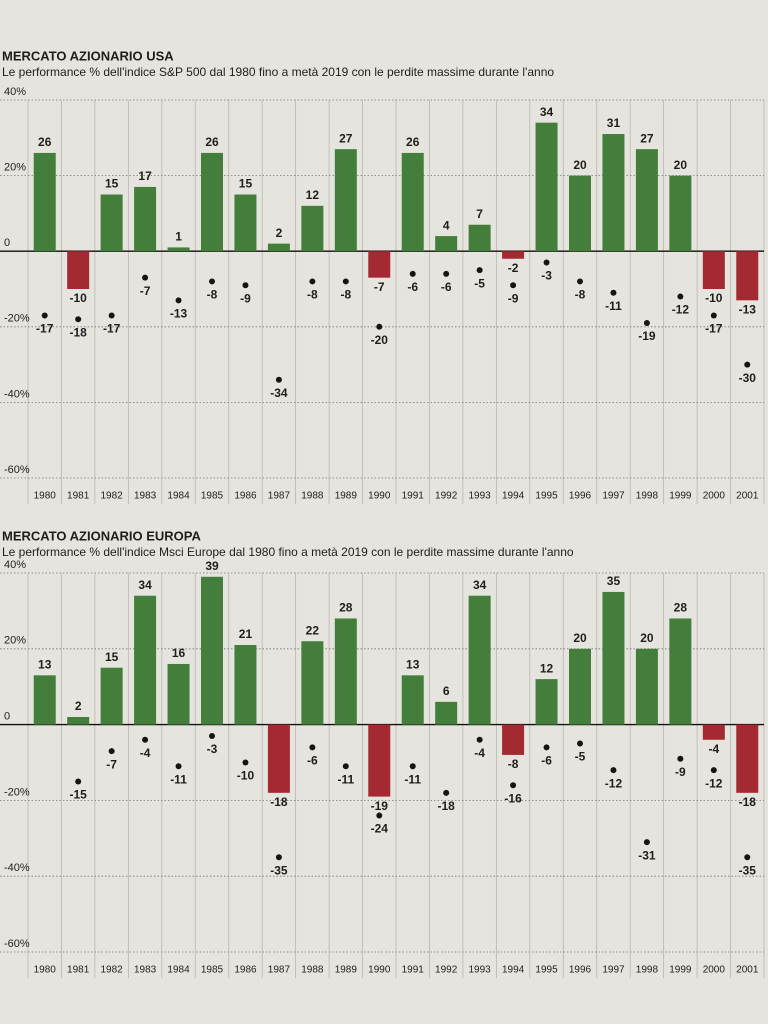 This screenshot has height=1024, width=768. Describe the element at coordinates (714, 298) in the screenshot. I see `bar-value-label: -10` at that location.